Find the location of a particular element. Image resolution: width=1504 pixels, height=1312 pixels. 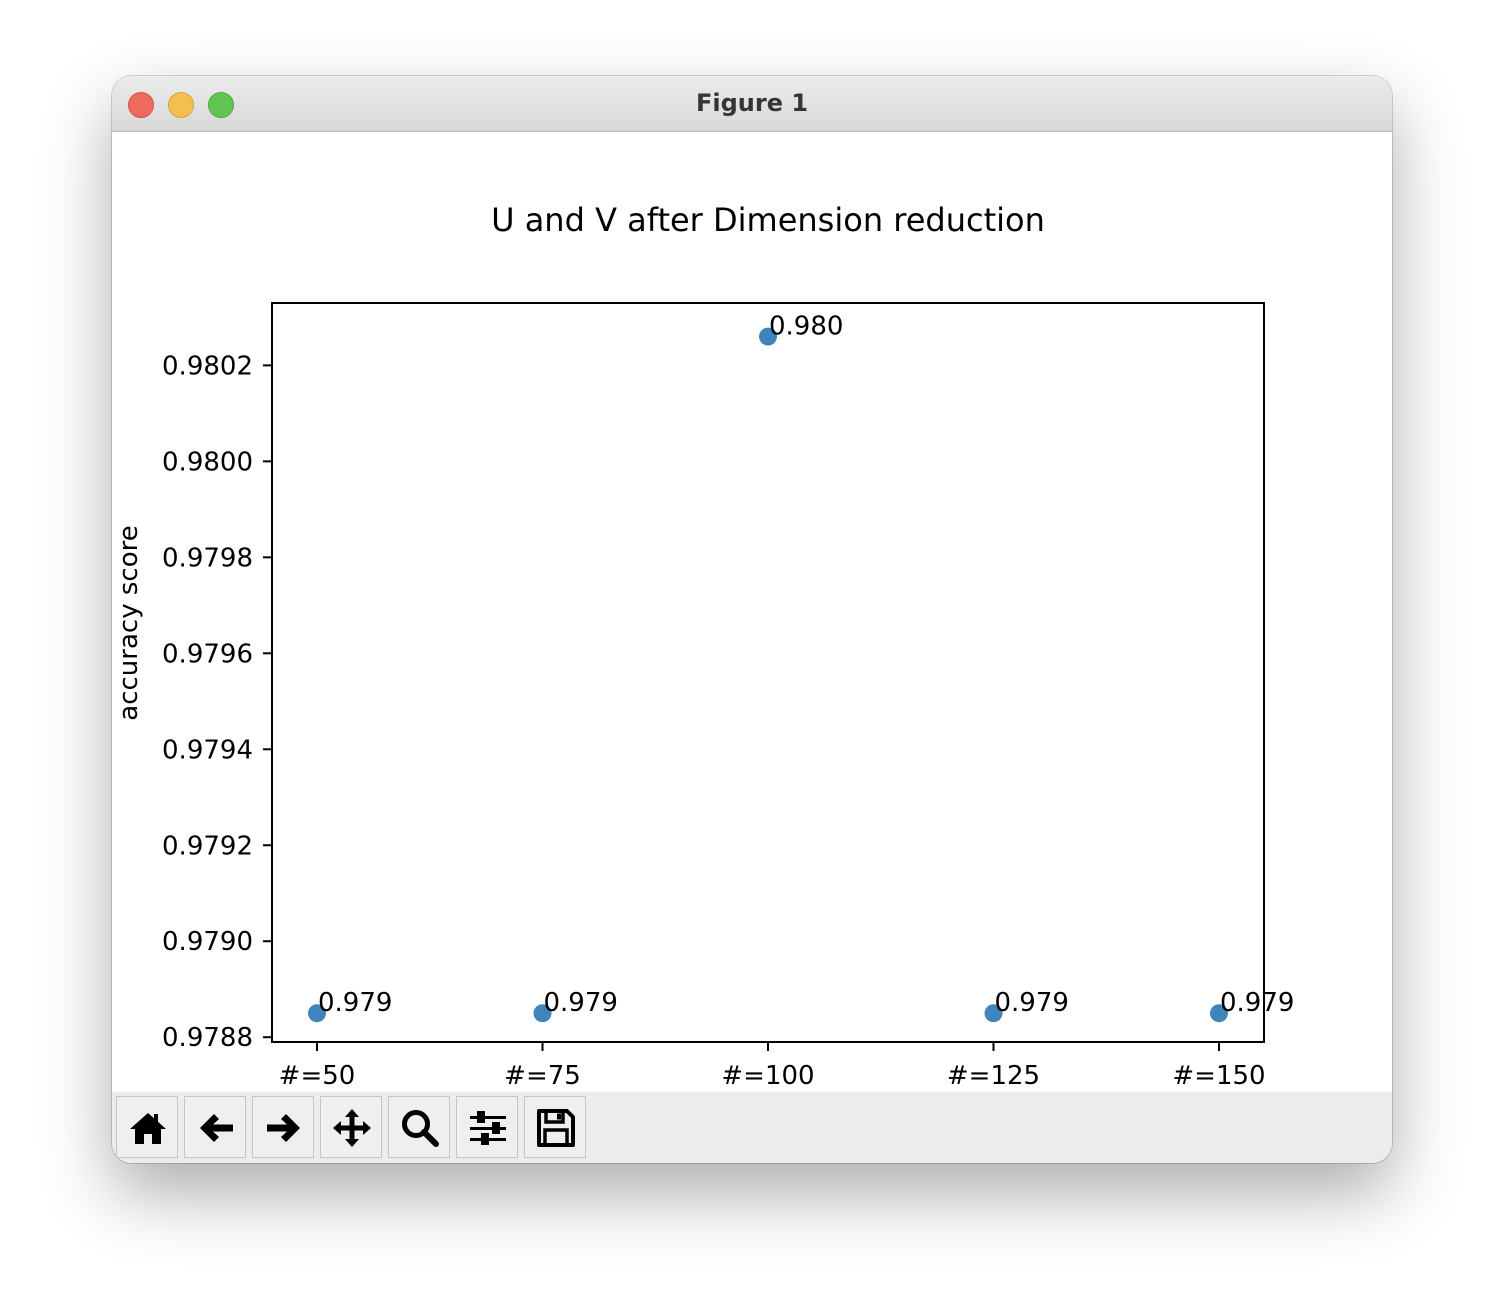

configure-sliders-icon is located at coordinates (488, 1128).